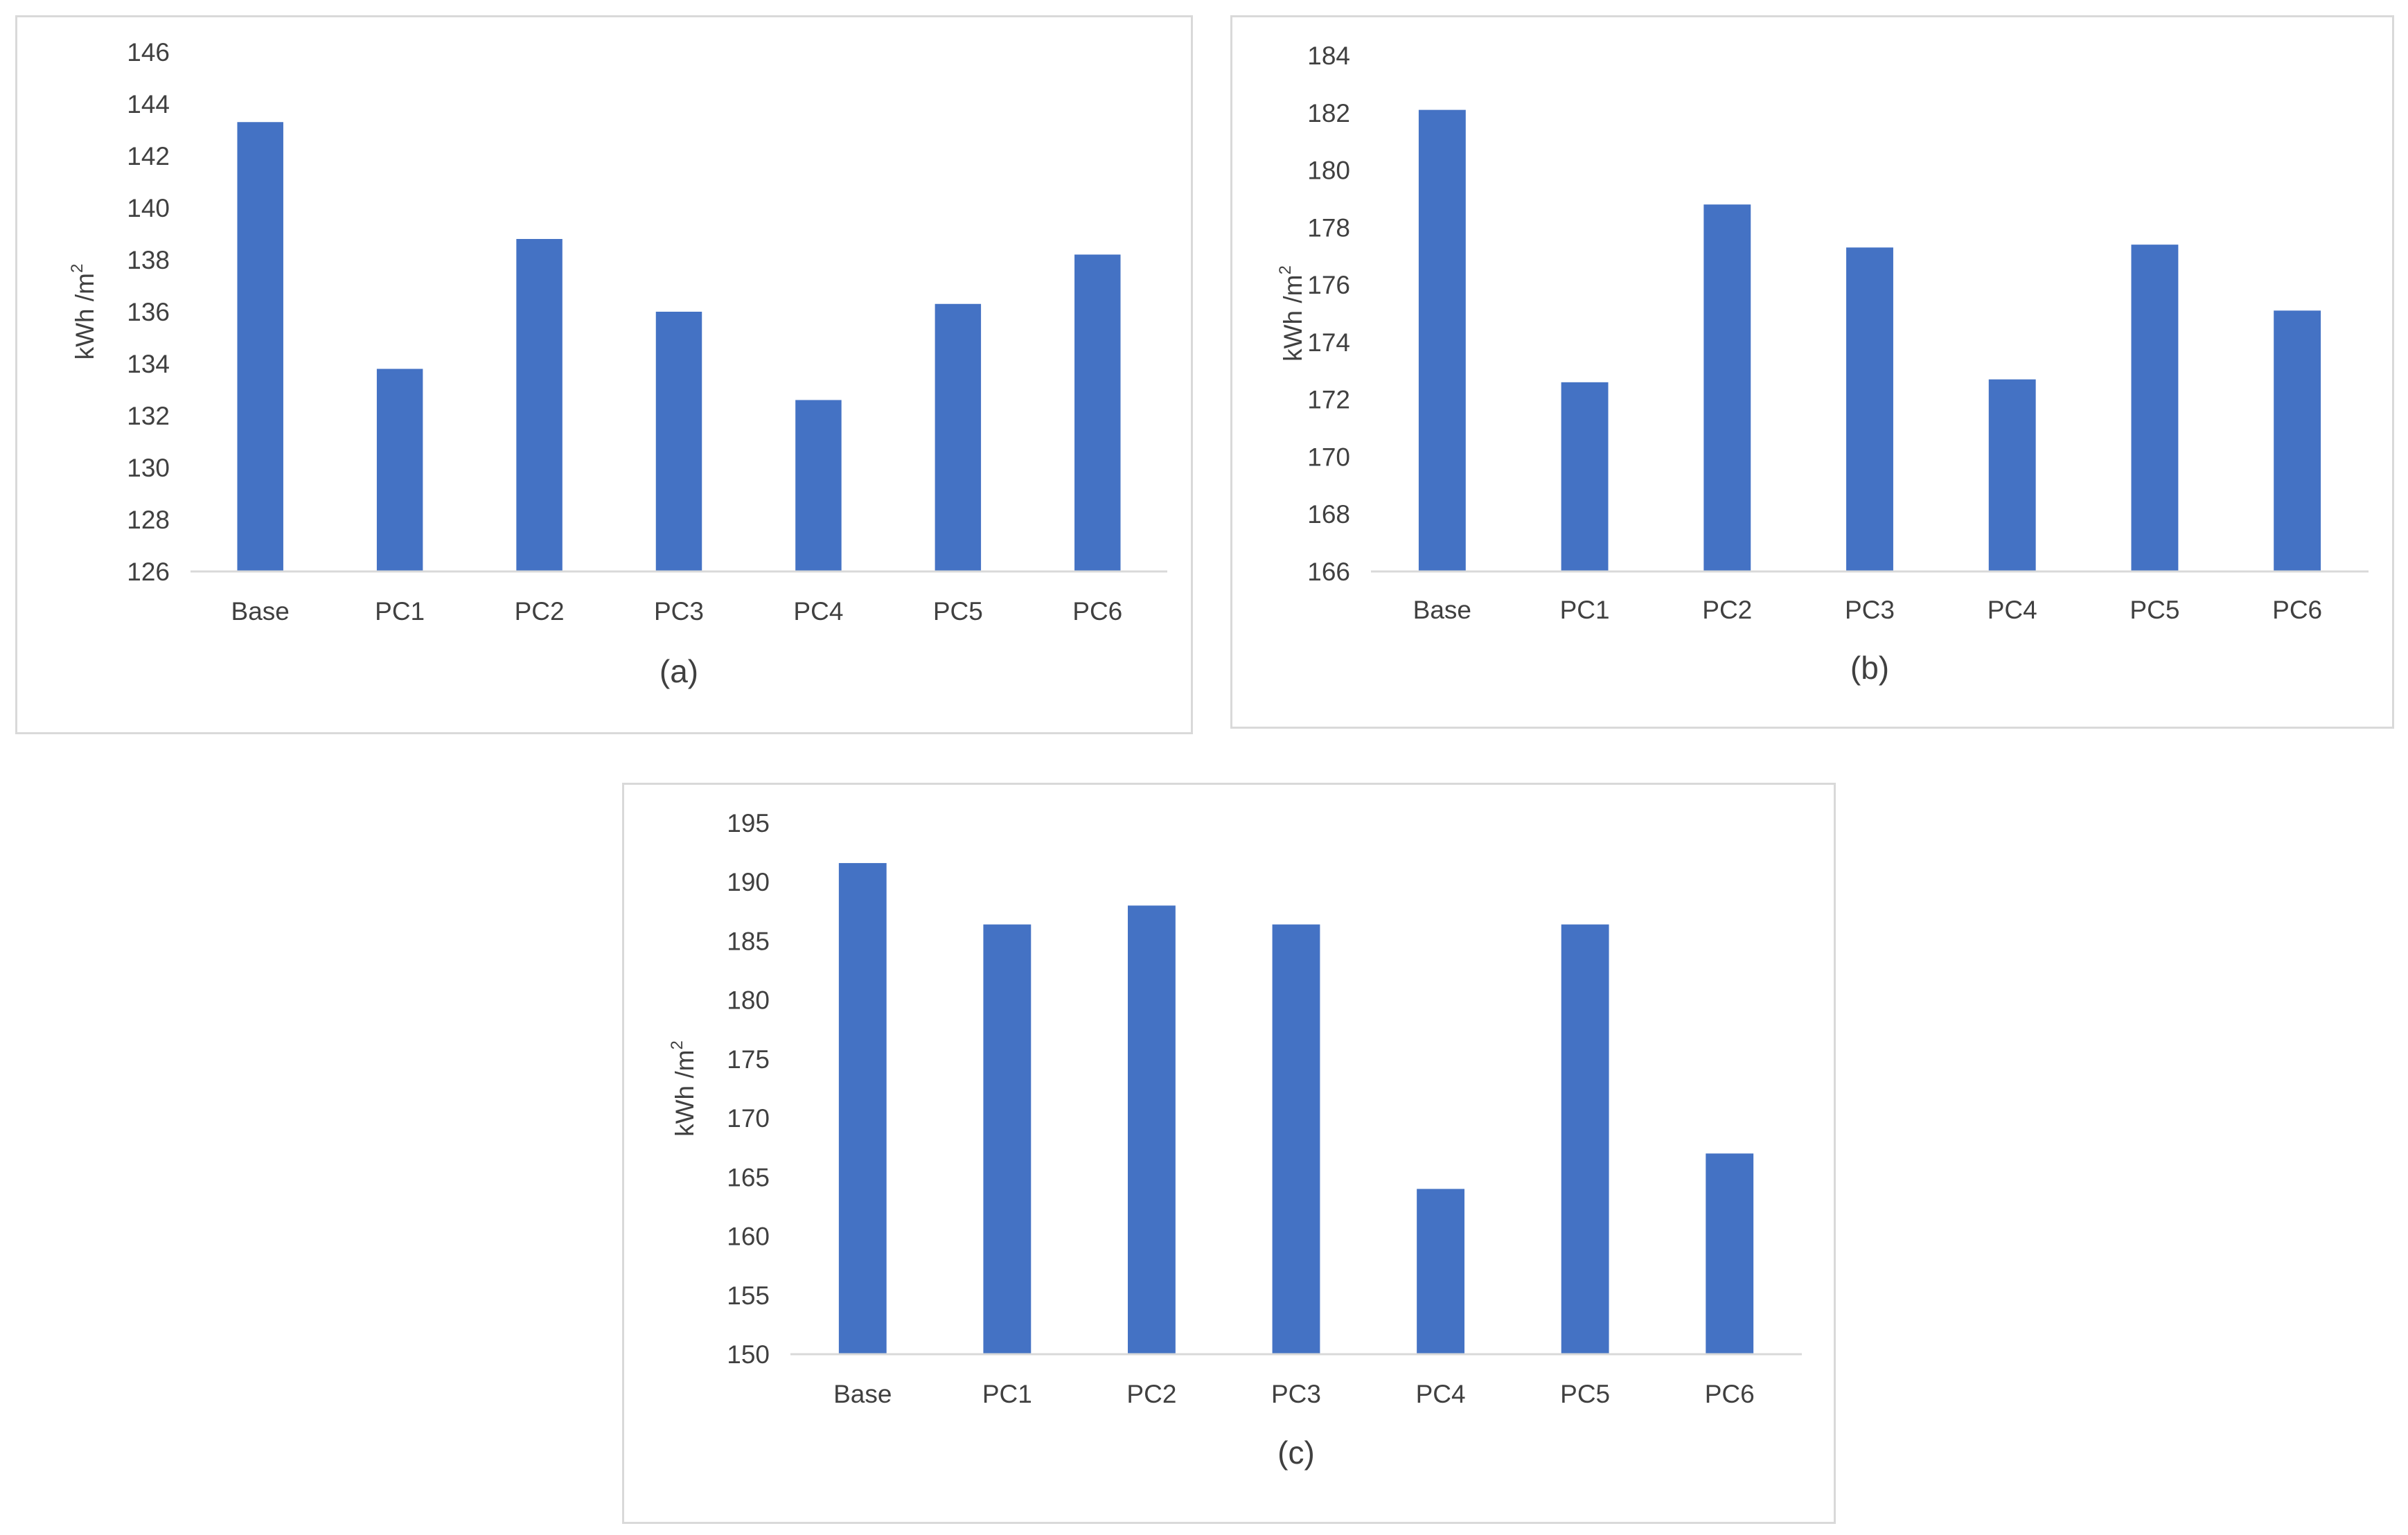  Describe the element at coordinates (1328, 572) in the screenshot. I see `y-tick-label: 166` at that location.